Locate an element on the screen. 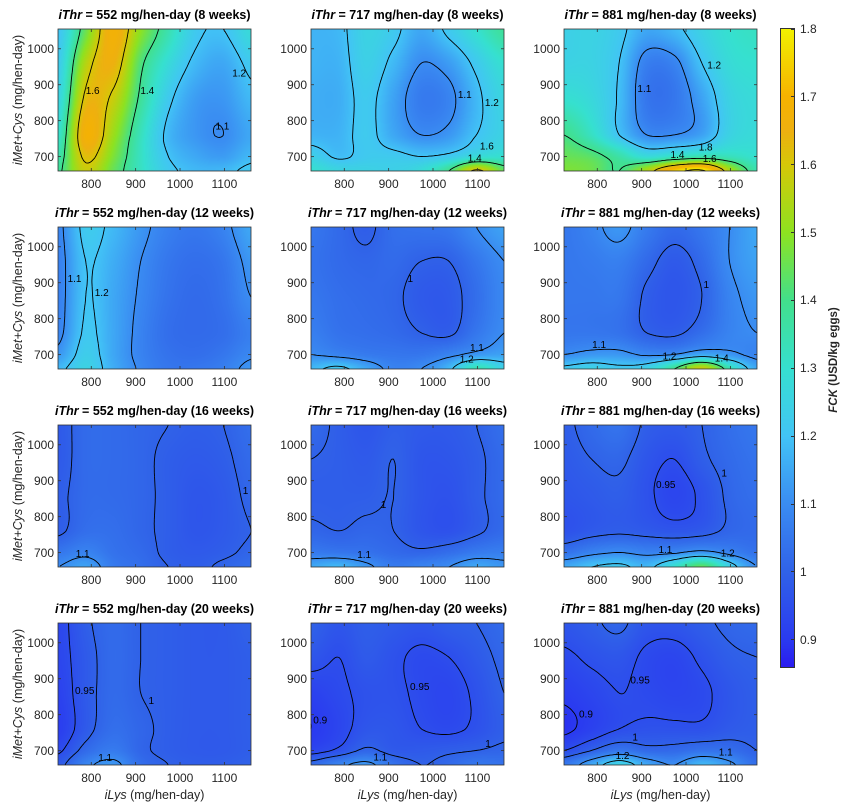  panel-title: iThr = 552 mg/hen-day (20 weeks) is located at coordinates (154, 609).